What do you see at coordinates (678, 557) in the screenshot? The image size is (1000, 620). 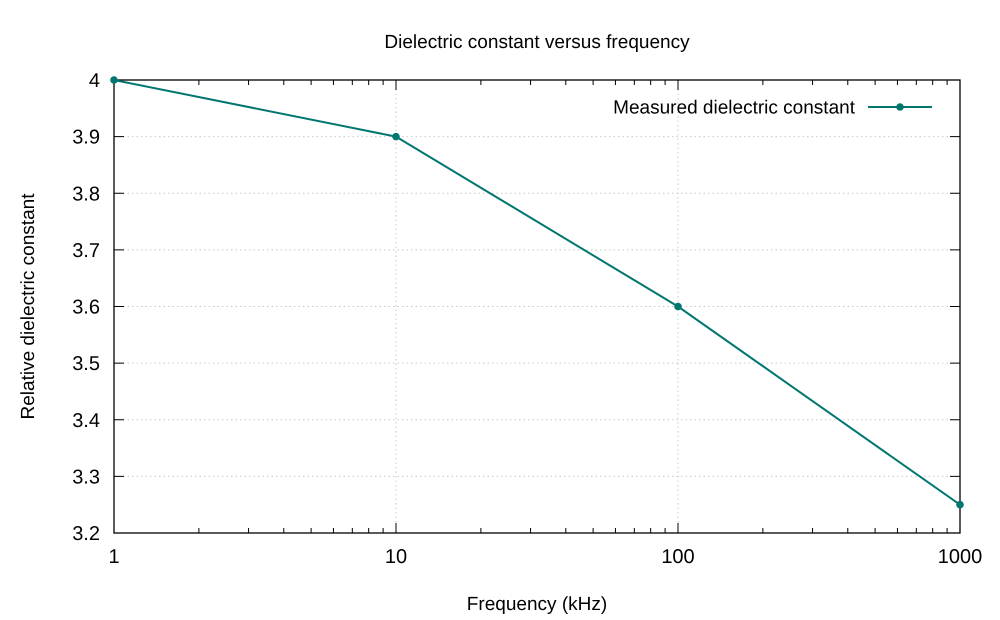 I see `x-tick-label: 100` at bounding box center [678, 557].